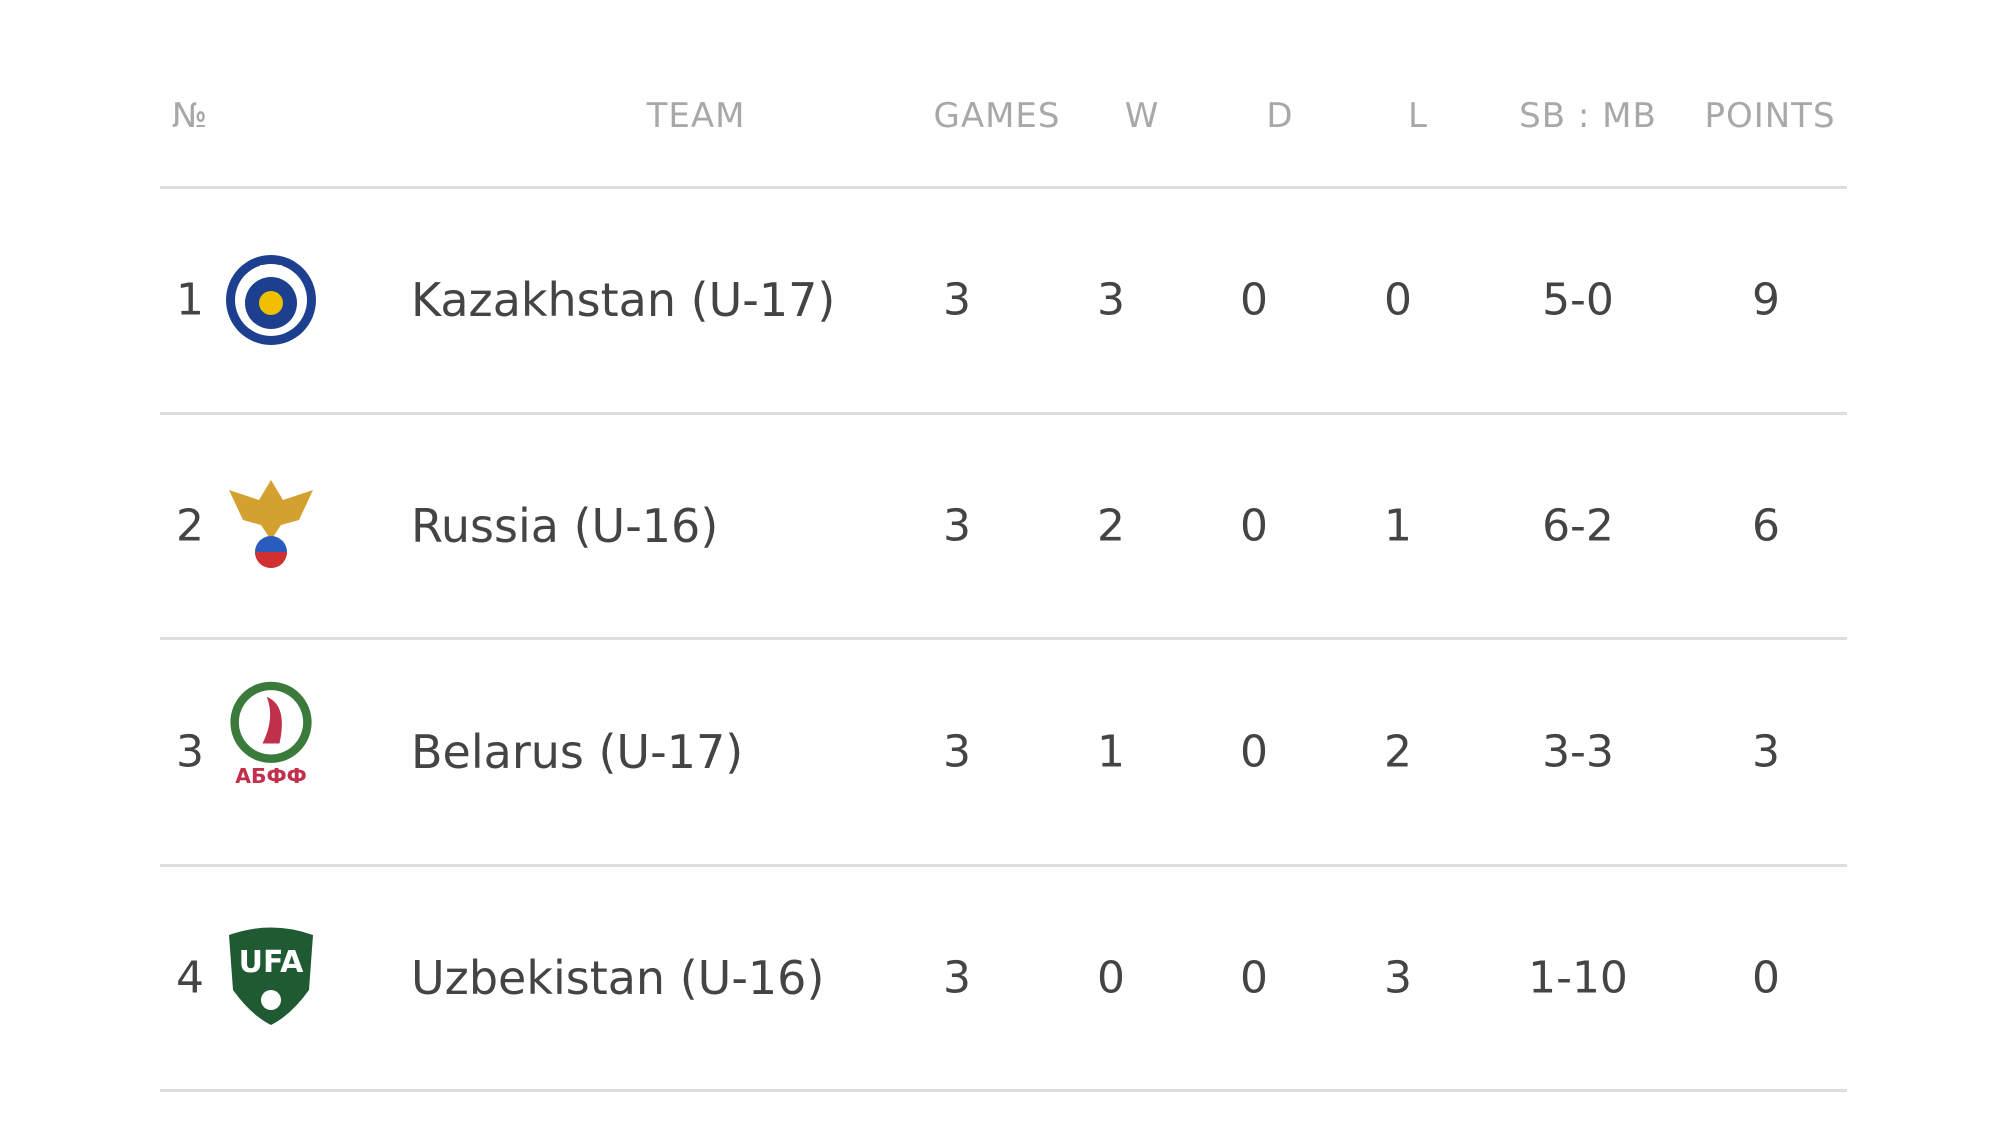  I want to click on column-header: W, so click(1142, 116).